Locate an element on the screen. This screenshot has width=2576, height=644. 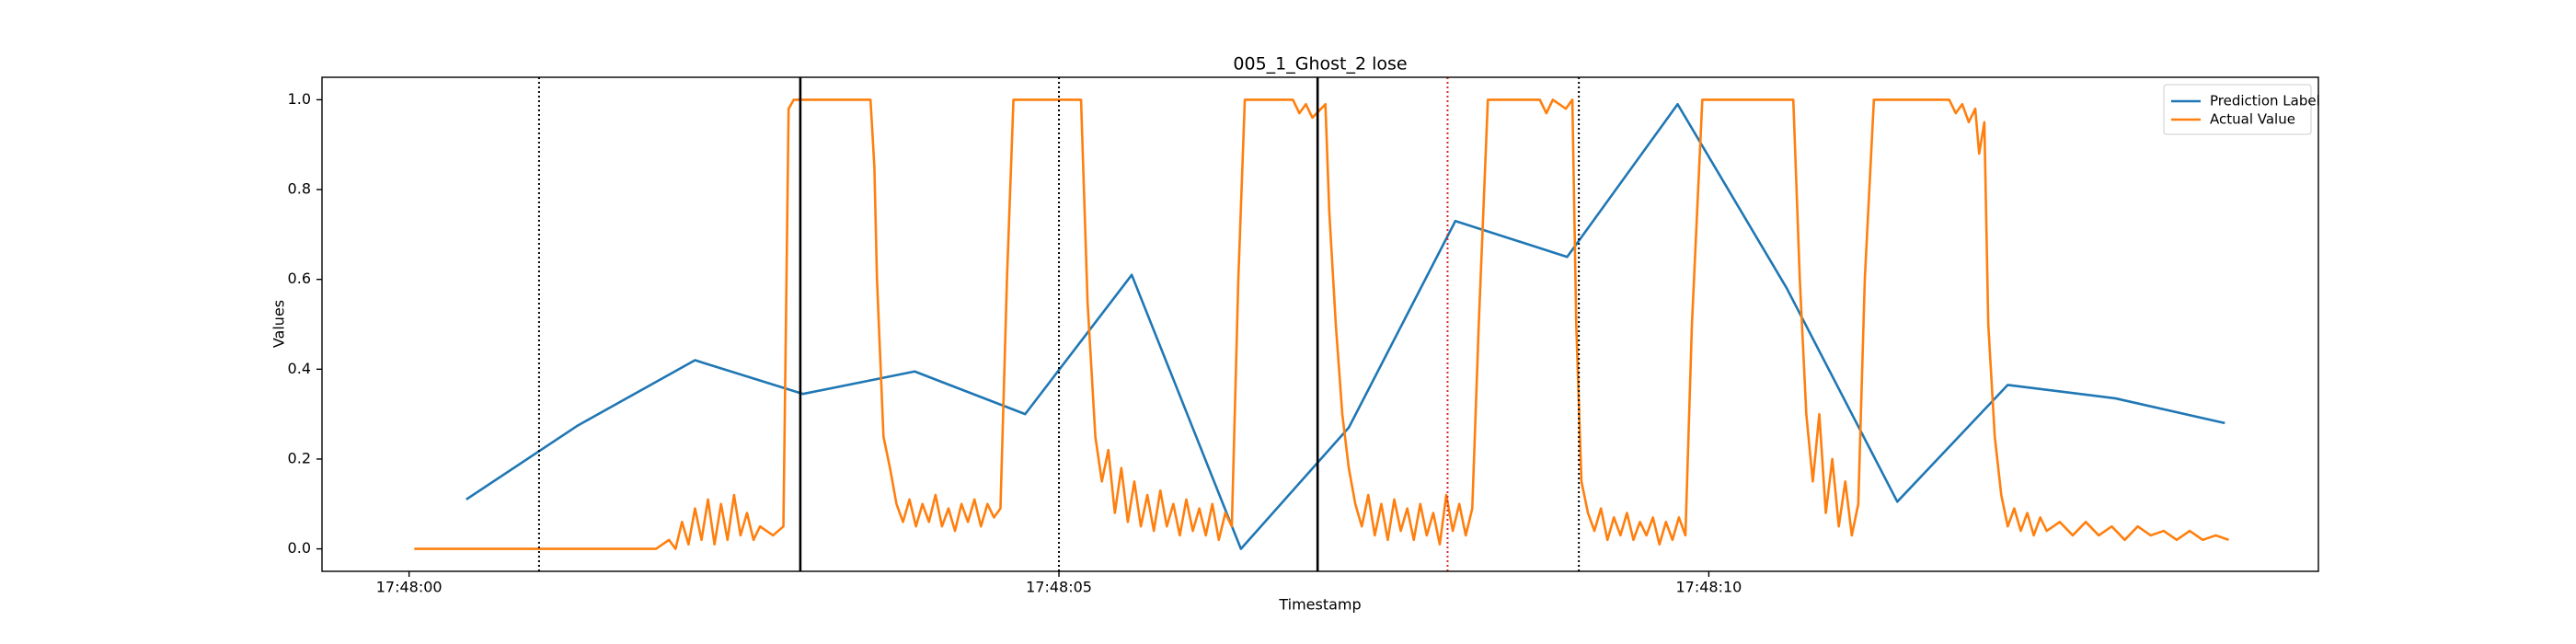
y-tick-label: 0.0 is located at coordinates (299, 548).